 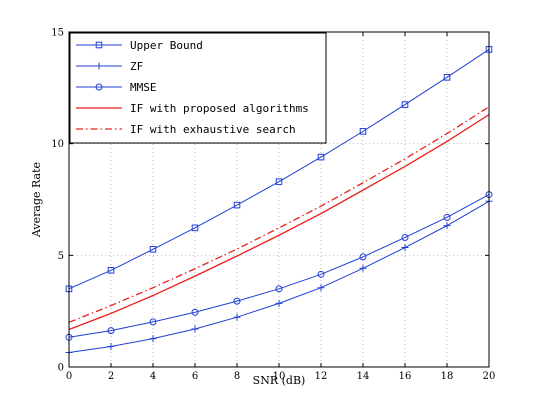 I want to click on y-axis-label: Average Rate, so click(x=36, y=200).